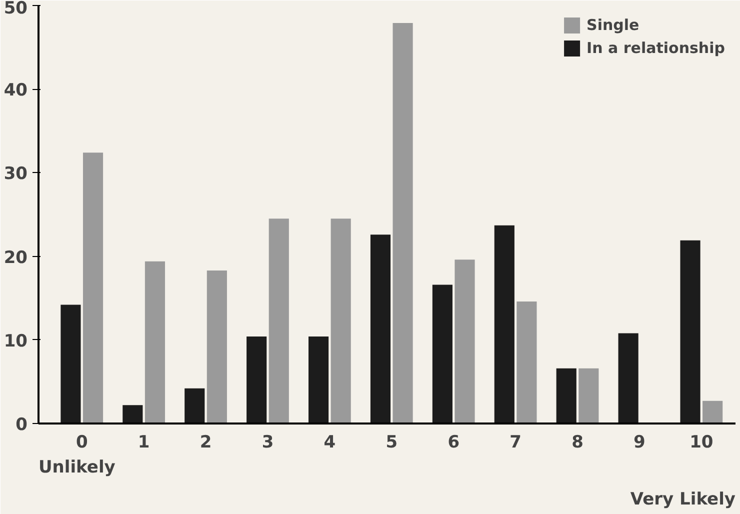 The image size is (740, 514). What do you see at coordinates (702, 442) in the screenshot?
I see `x-tick-label: 10` at bounding box center [702, 442].